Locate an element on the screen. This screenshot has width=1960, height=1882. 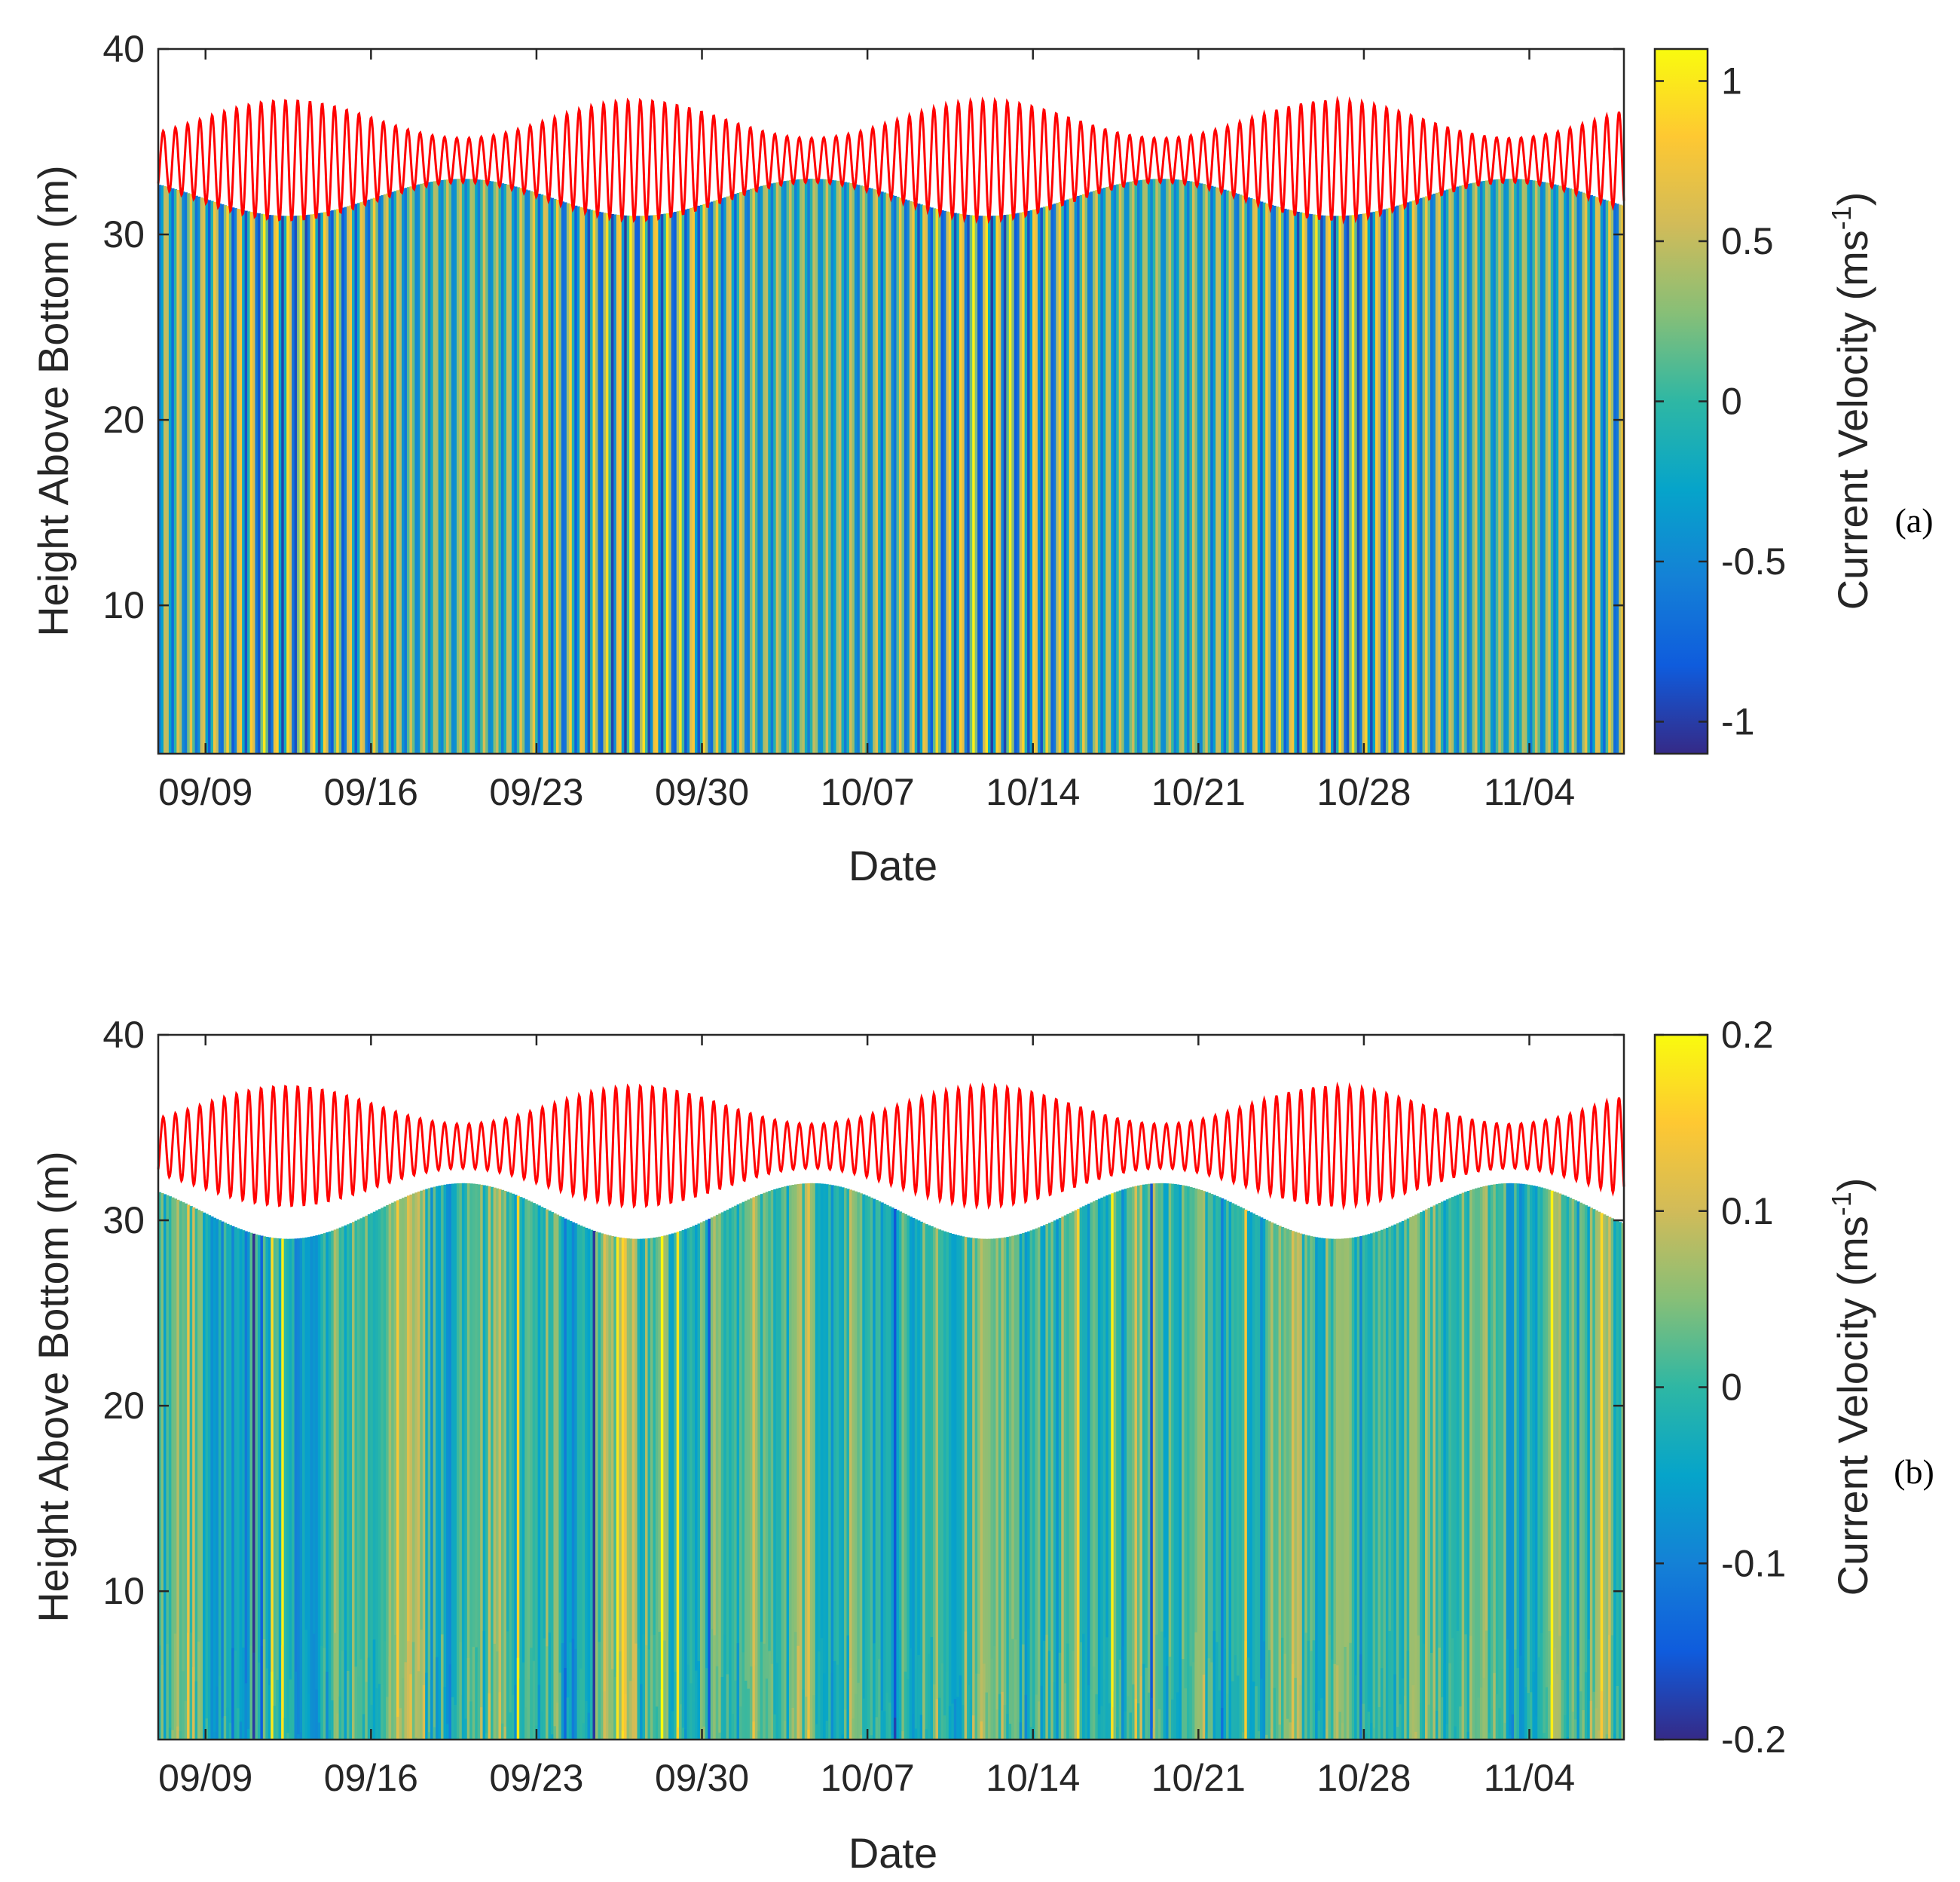
x-tick-label: 09/23 is located at coordinates (536, 1778).